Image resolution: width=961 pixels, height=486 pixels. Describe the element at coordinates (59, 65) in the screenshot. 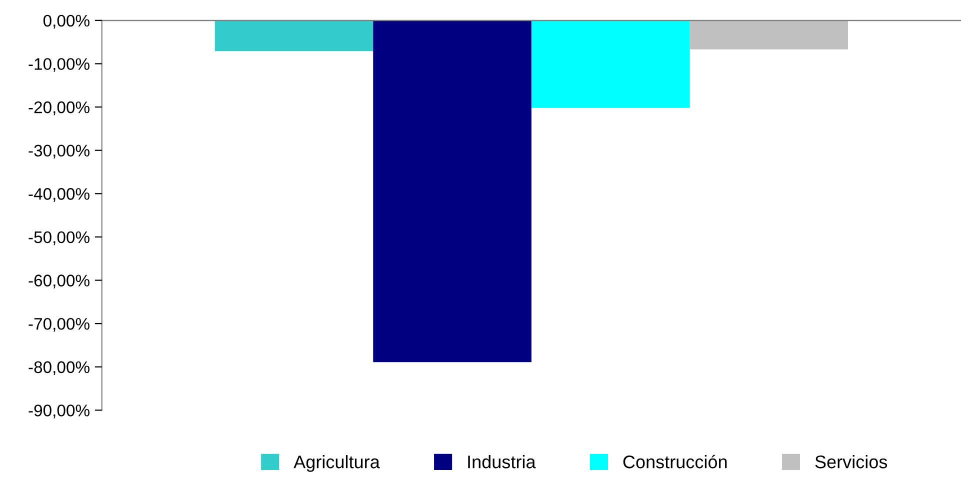

I see `y-tick-label: -10,00%` at that location.